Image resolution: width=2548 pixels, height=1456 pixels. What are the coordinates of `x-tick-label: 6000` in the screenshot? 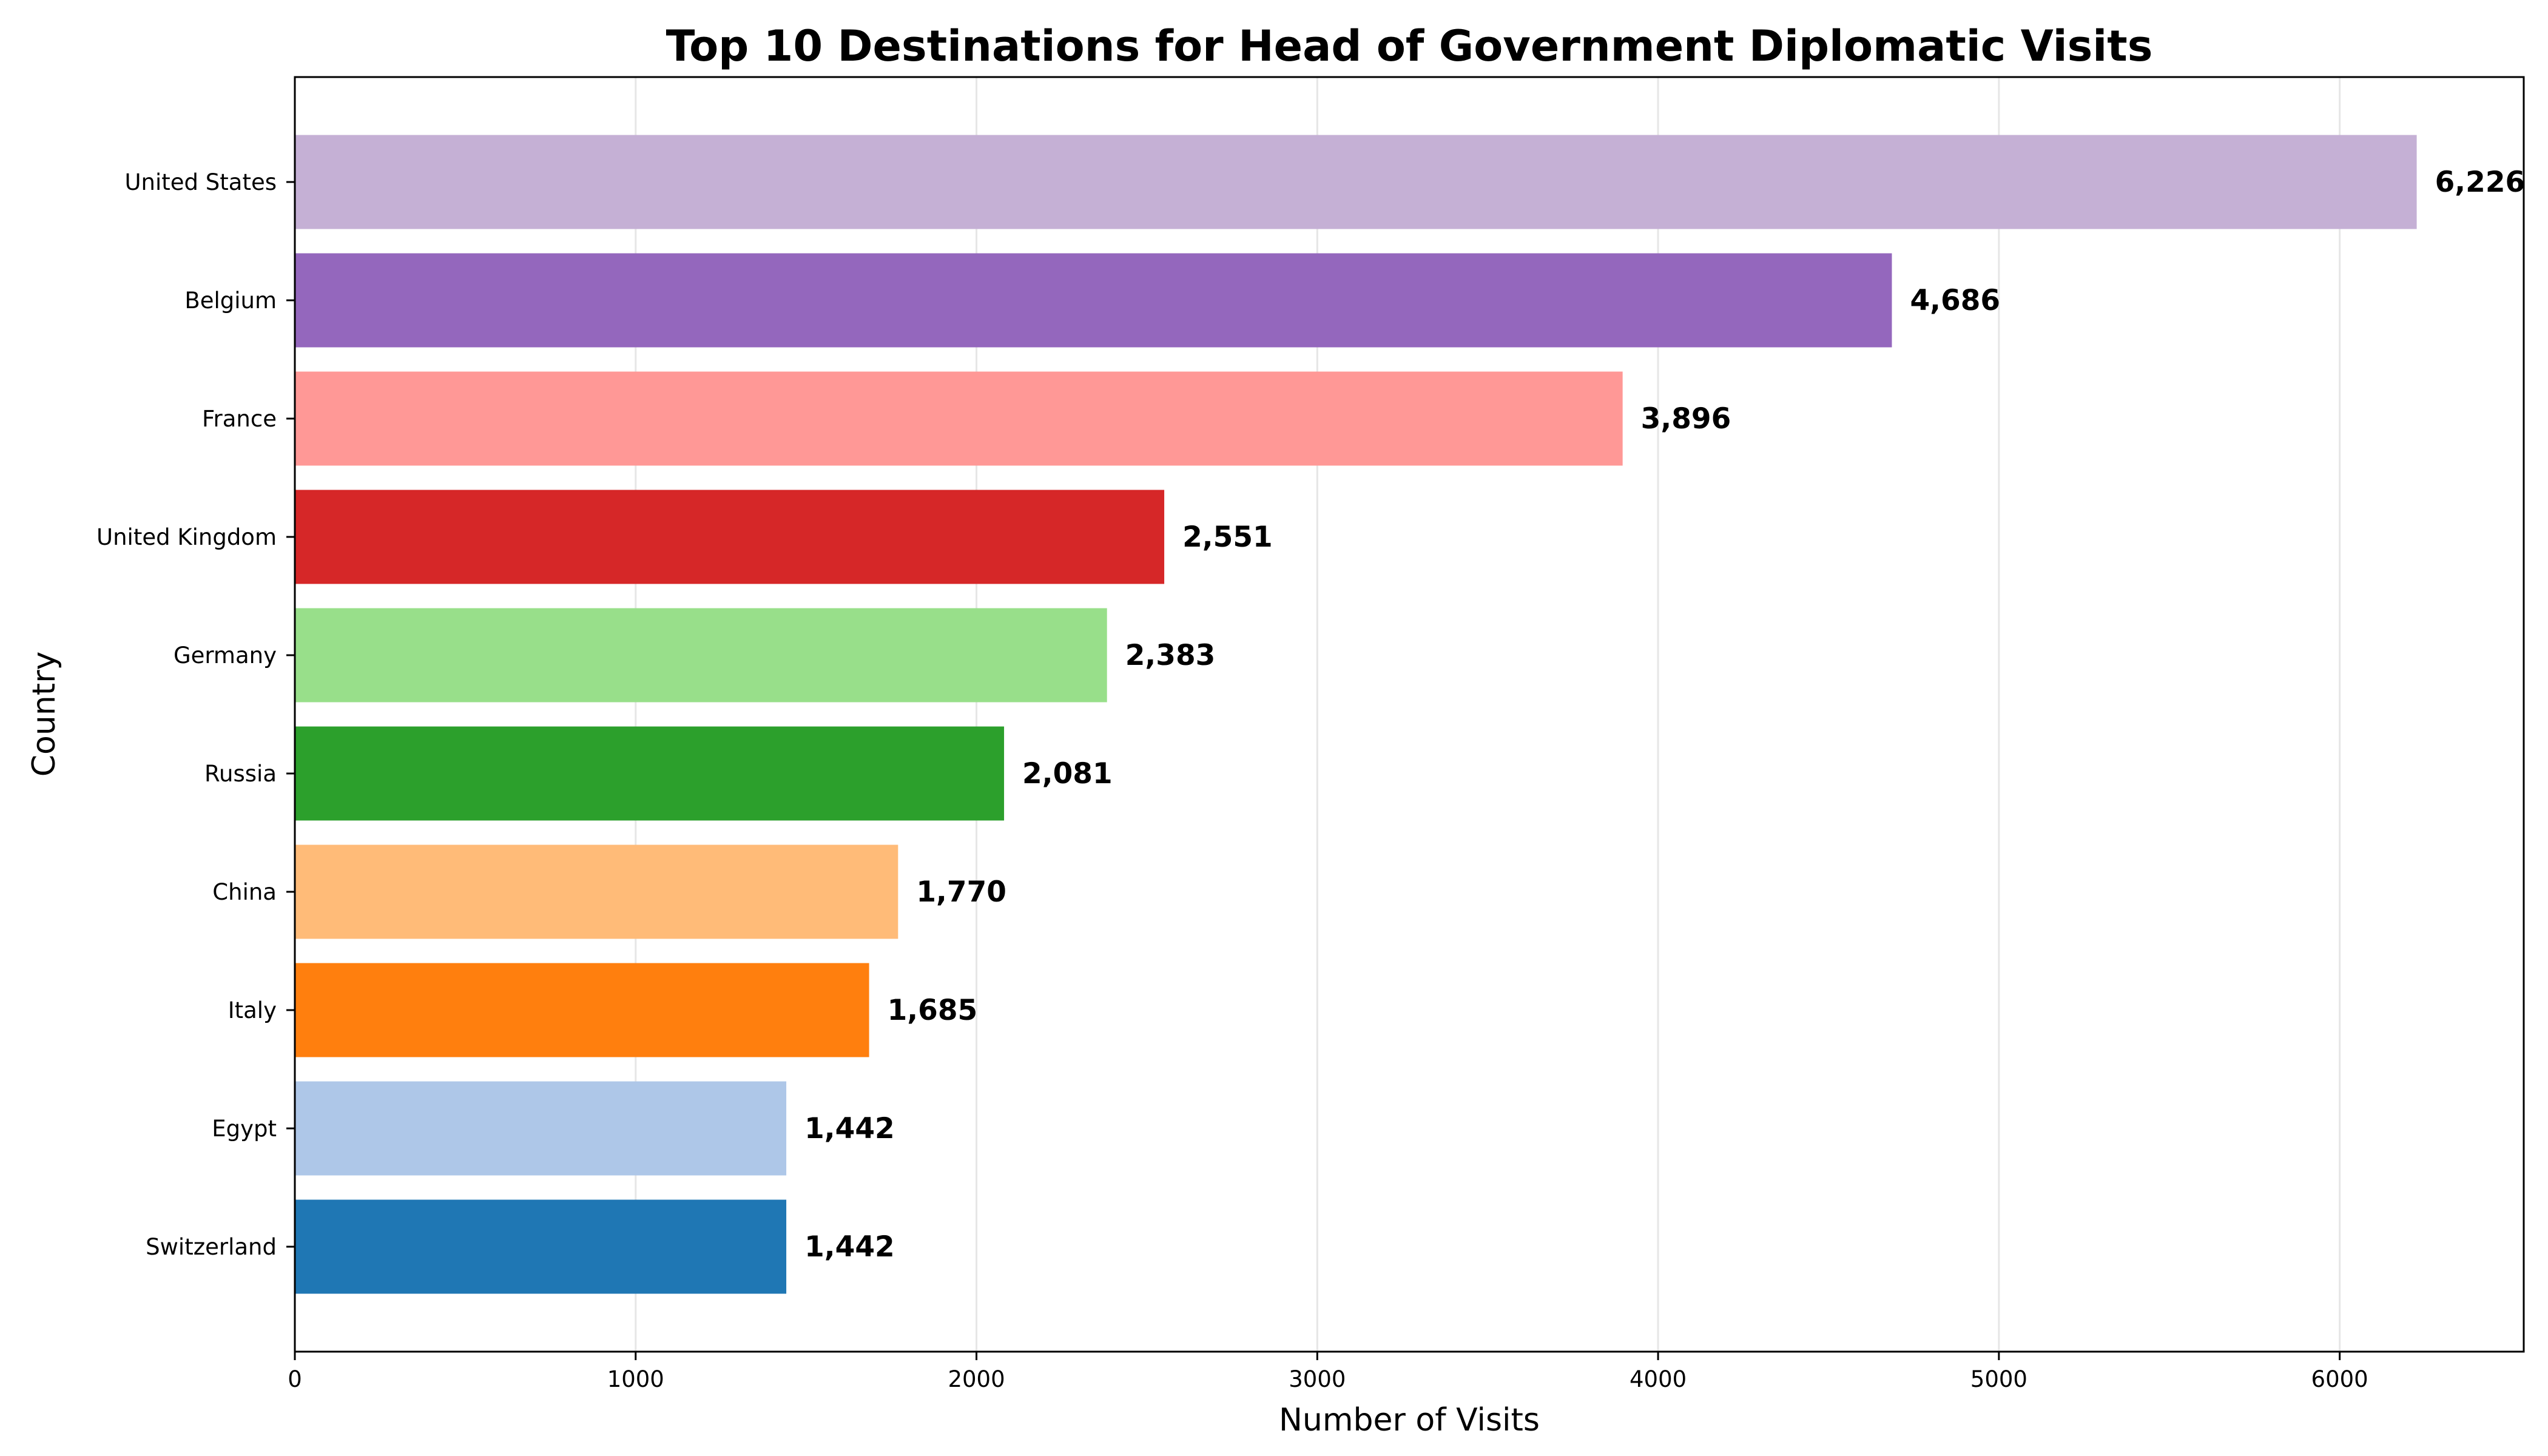 It's located at (2339, 1379).